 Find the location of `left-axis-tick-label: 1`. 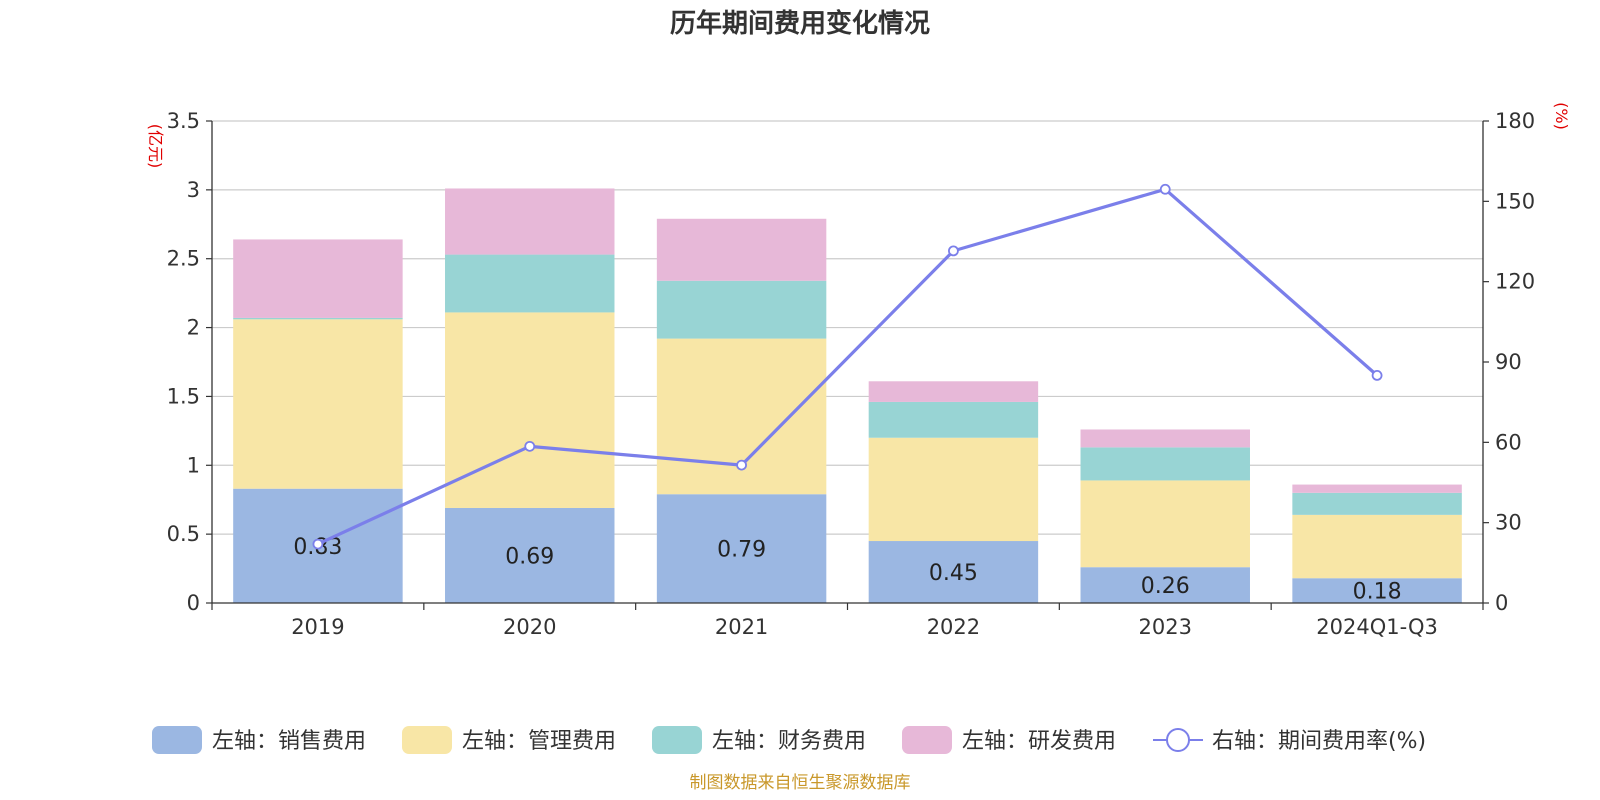

left-axis-tick-label: 1 is located at coordinates (193, 465).